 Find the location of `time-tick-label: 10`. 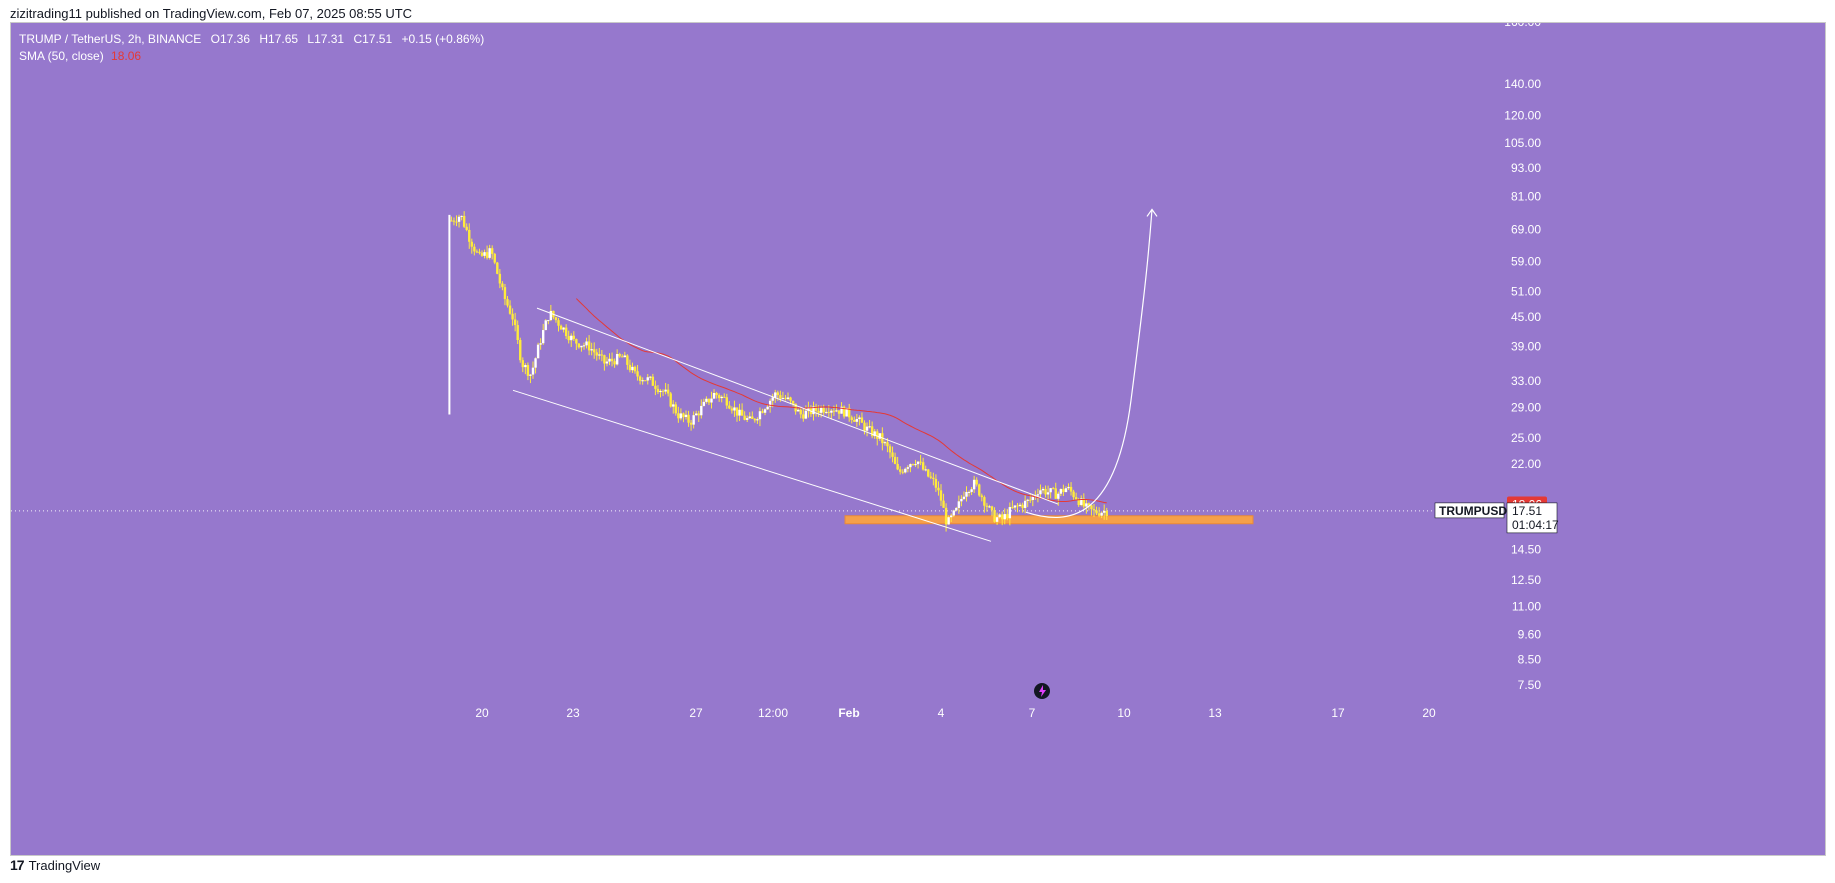

time-tick-label: 10 is located at coordinates (1124, 713).